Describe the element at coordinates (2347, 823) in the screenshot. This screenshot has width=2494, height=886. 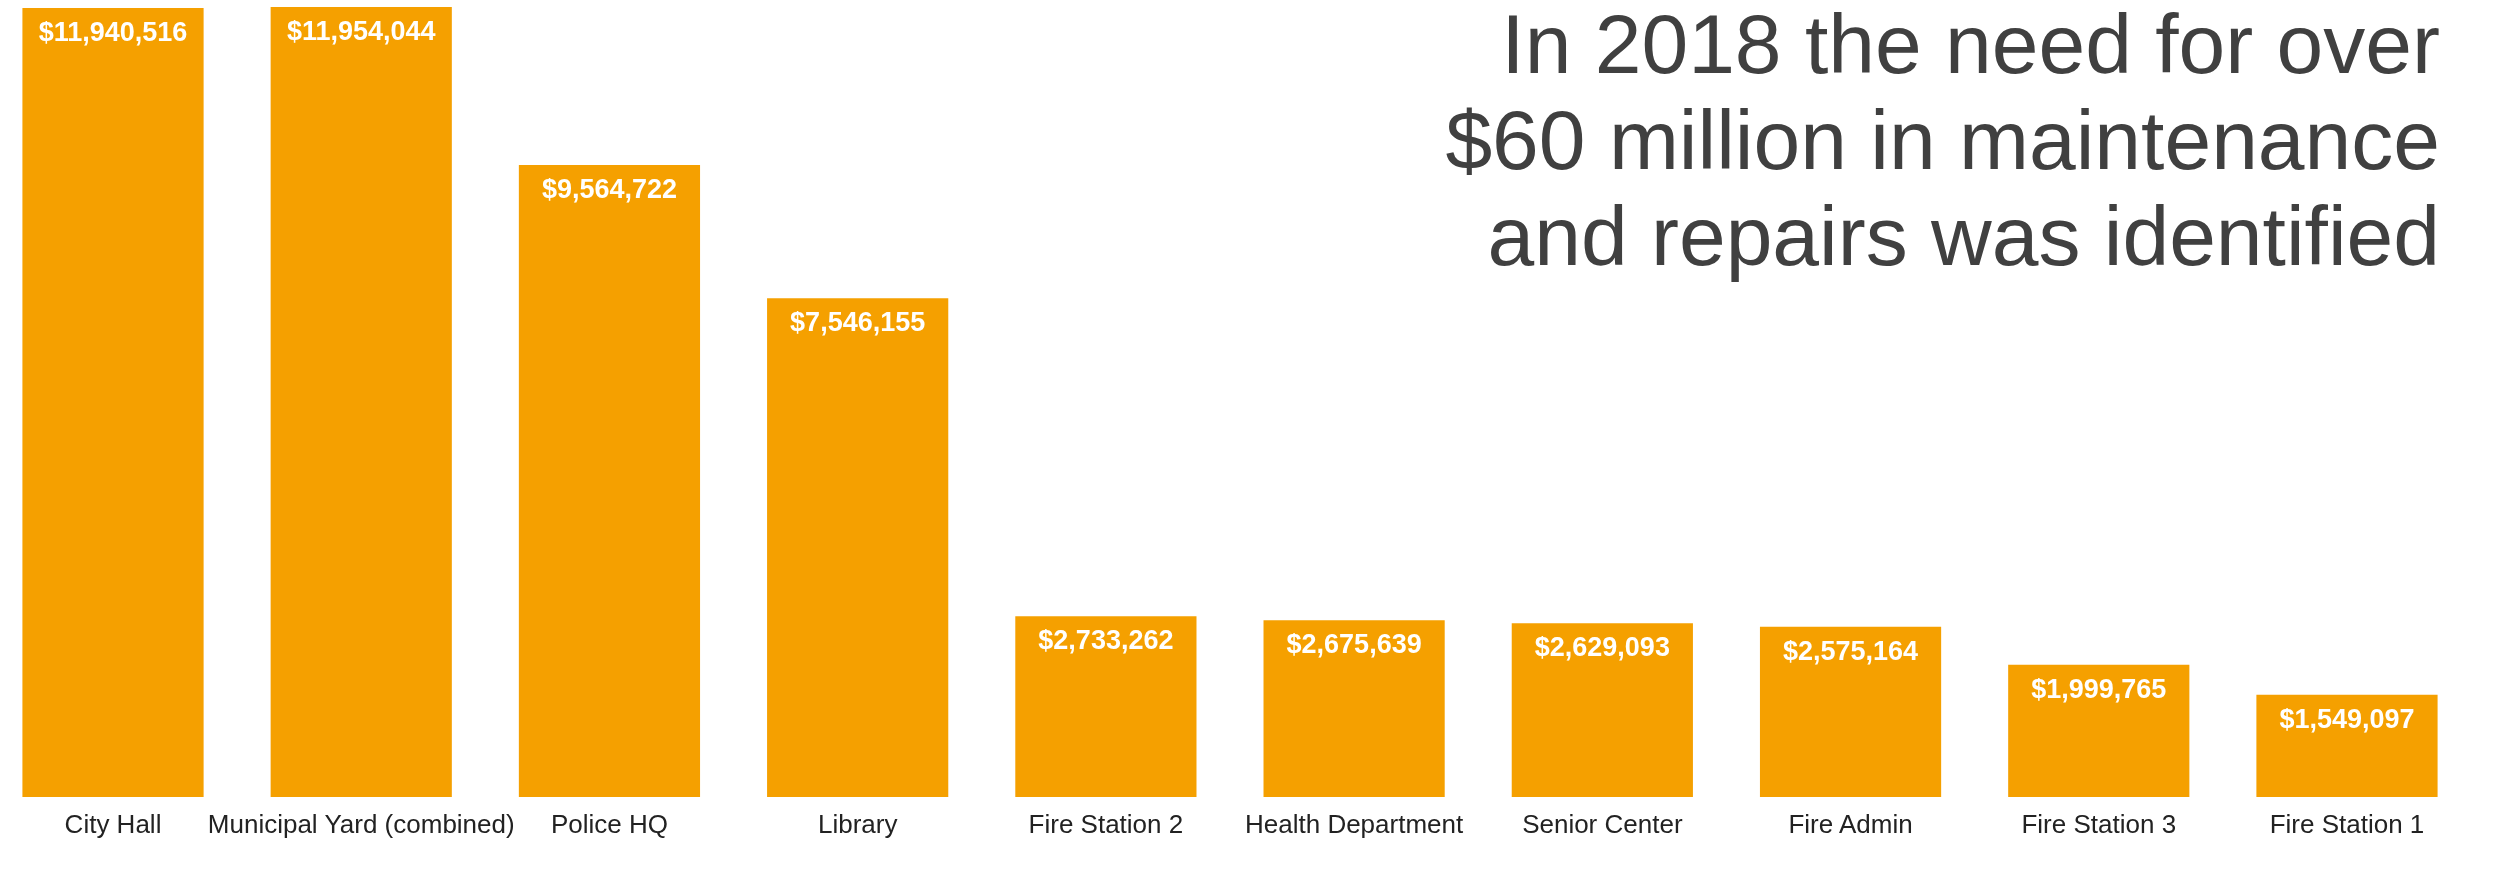
I see `x-tick-label: Fire Station 1` at that location.